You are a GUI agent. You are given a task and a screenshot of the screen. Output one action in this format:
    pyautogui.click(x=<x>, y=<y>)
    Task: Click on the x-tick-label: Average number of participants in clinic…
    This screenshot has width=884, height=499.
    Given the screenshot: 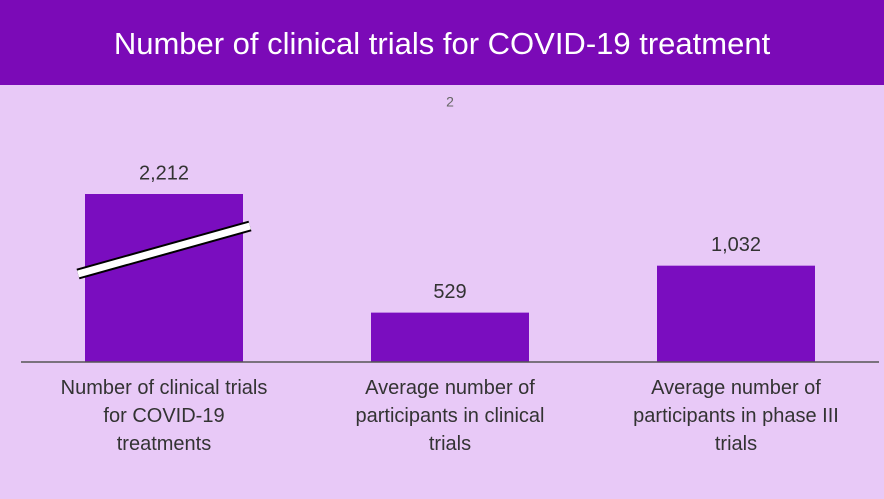 What is the action you would take?
    pyautogui.click(x=450, y=416)
    